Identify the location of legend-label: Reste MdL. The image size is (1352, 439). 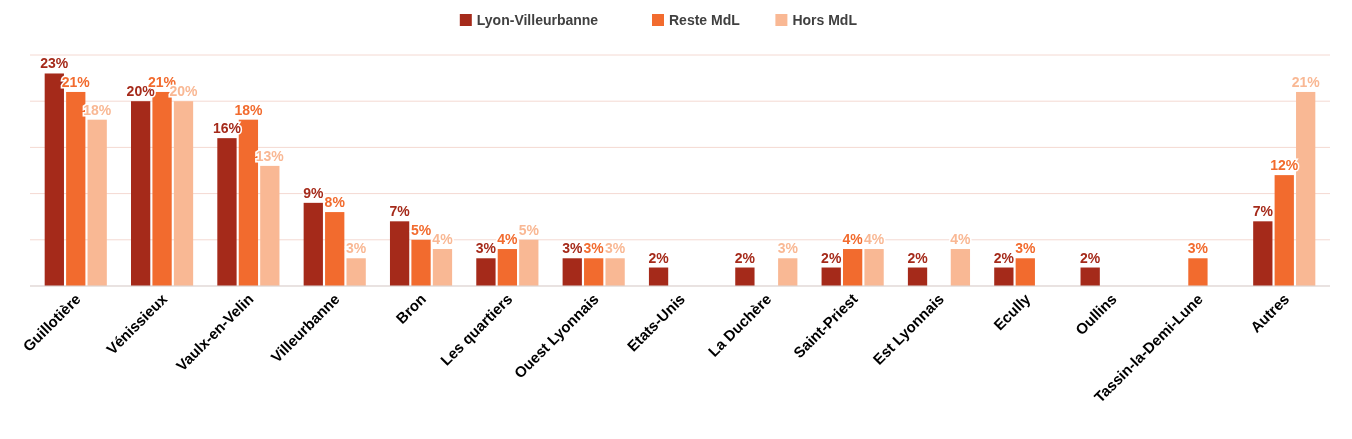
(705, 20).